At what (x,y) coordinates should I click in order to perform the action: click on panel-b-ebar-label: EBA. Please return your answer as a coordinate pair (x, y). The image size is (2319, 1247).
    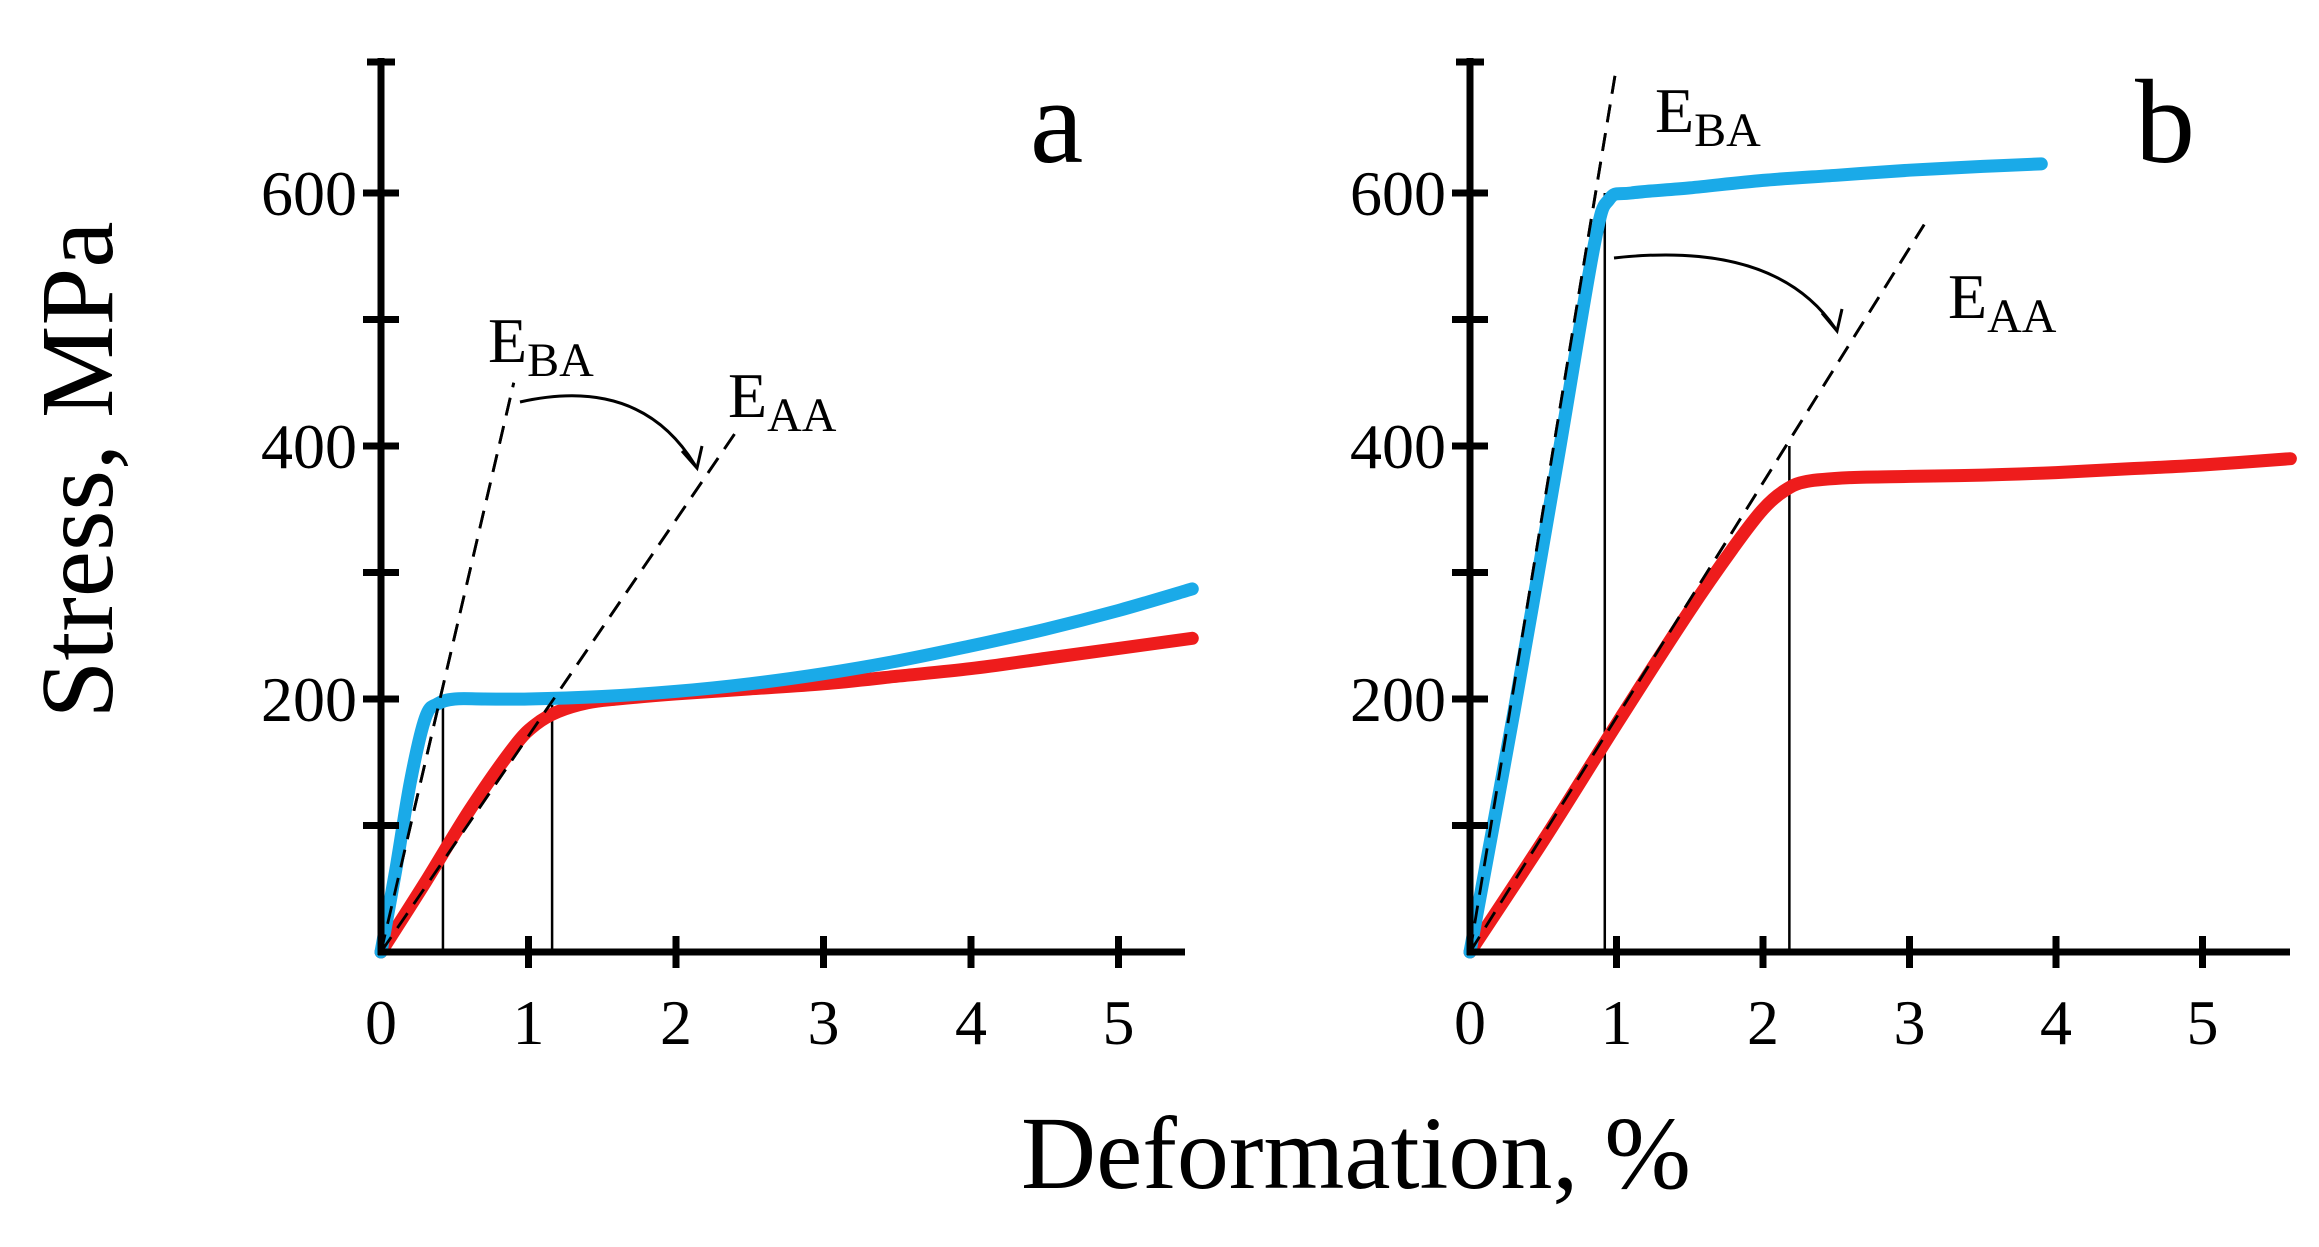
    Looking at the image, I should click on (1708, 116).